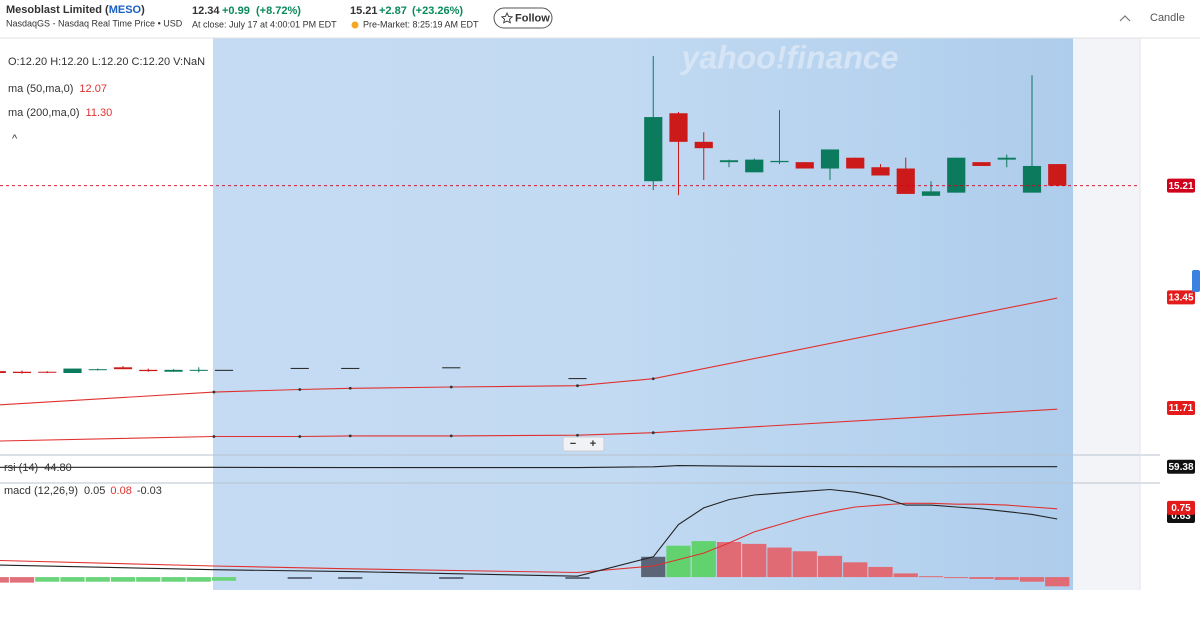  Describe the element at coordinates (1106, 314) in the screenshot. I see `future-area` at that location.